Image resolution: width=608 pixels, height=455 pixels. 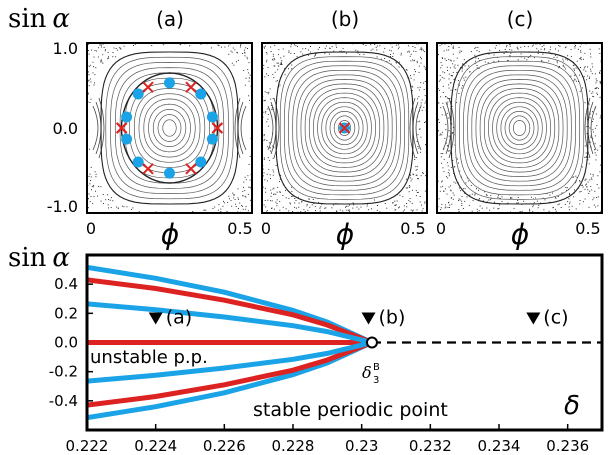 I want to click on bottom-ylabel: sin α, so click(x=39, y=258).